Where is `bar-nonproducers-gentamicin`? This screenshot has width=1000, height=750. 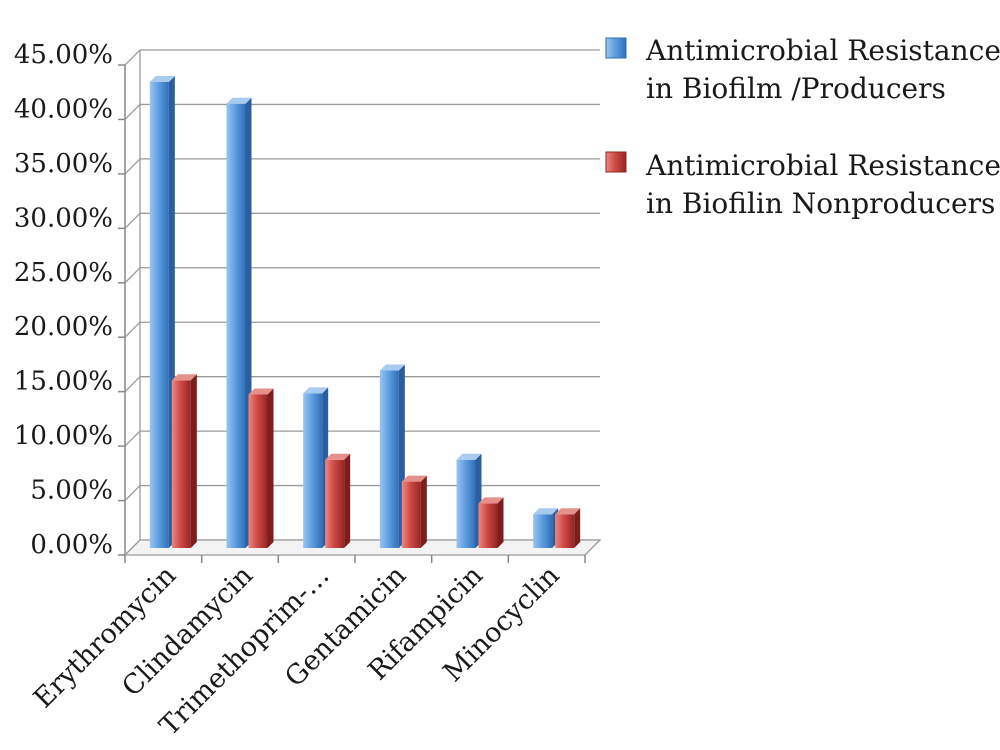
bar-nonproducers-gentamicin is located at coordinates (414, 511).